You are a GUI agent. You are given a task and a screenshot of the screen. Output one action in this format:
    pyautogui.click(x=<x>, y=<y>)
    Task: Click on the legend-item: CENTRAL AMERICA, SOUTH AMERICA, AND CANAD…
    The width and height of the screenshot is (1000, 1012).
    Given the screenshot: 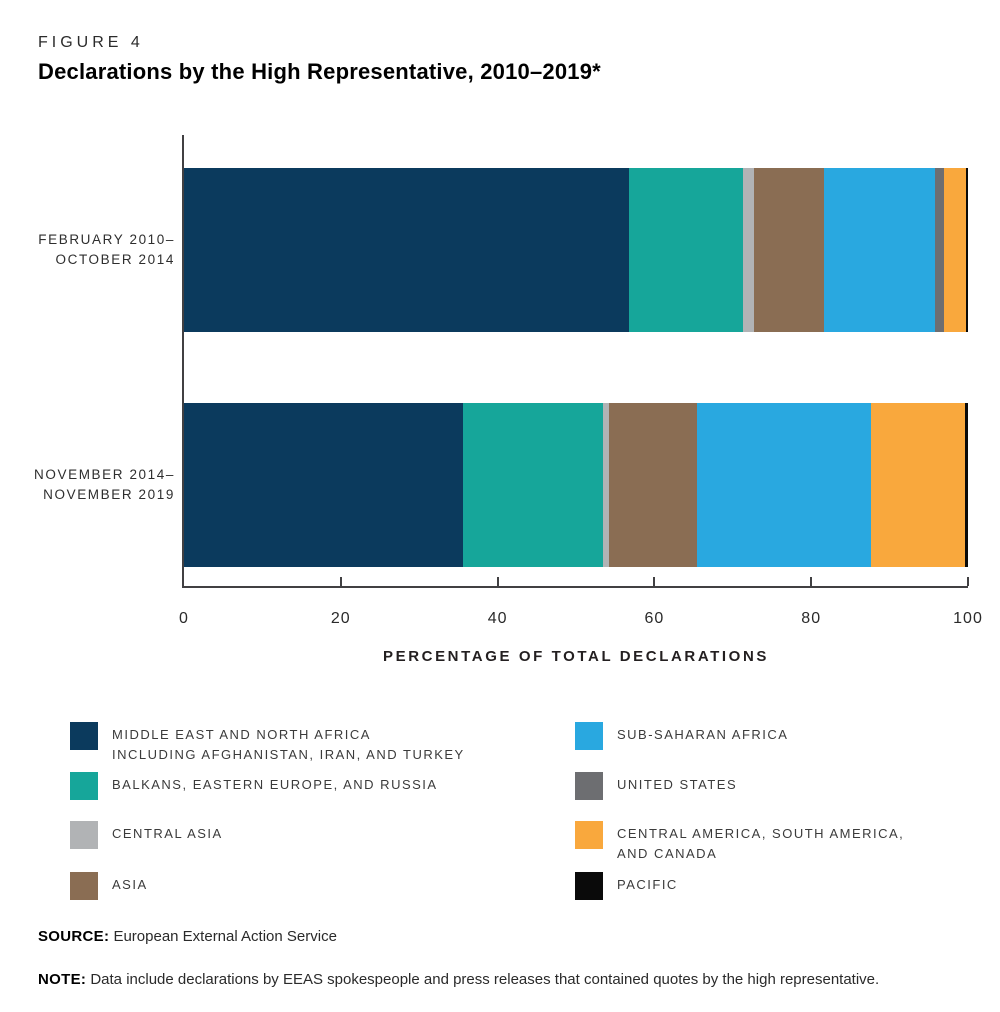 What is the action you would take?
    pyautogui.click(x=739, y=842)
    